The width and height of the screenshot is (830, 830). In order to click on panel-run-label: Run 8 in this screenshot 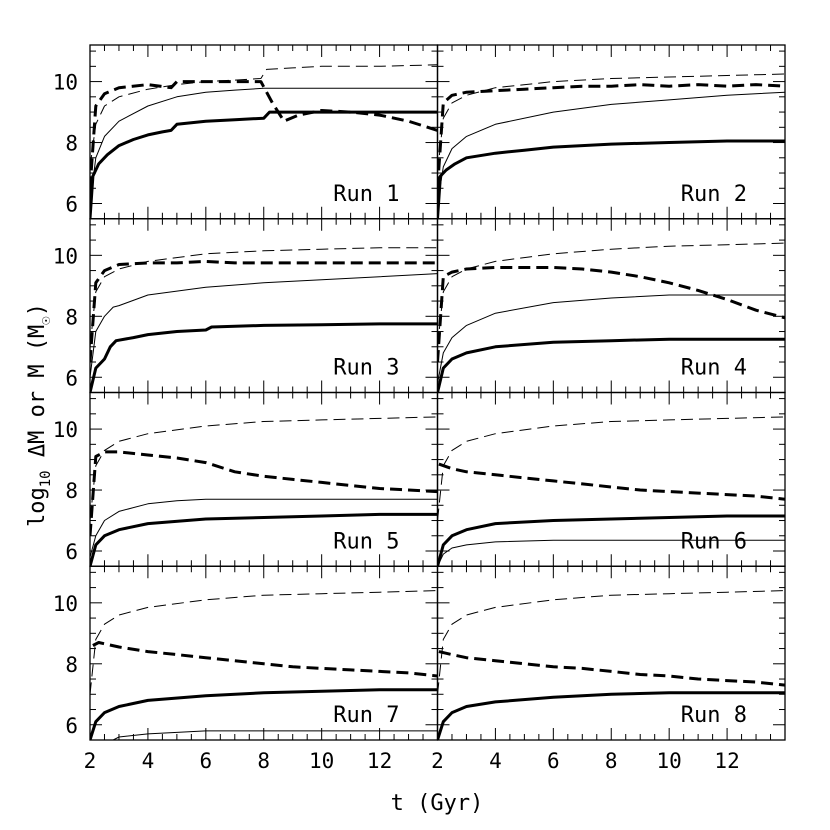, I will do `click(714, 715)`.